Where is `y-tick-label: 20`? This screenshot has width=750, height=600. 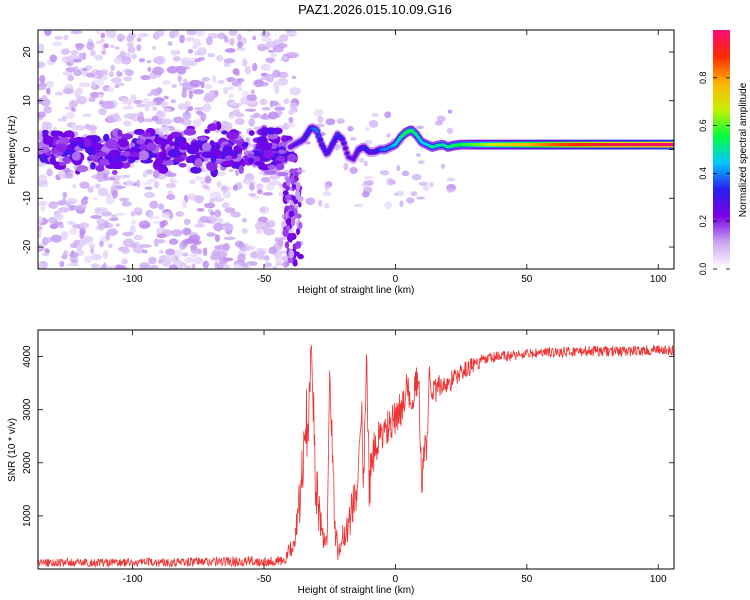
y-tick-label: 20 is located at coordinates (27, 52).